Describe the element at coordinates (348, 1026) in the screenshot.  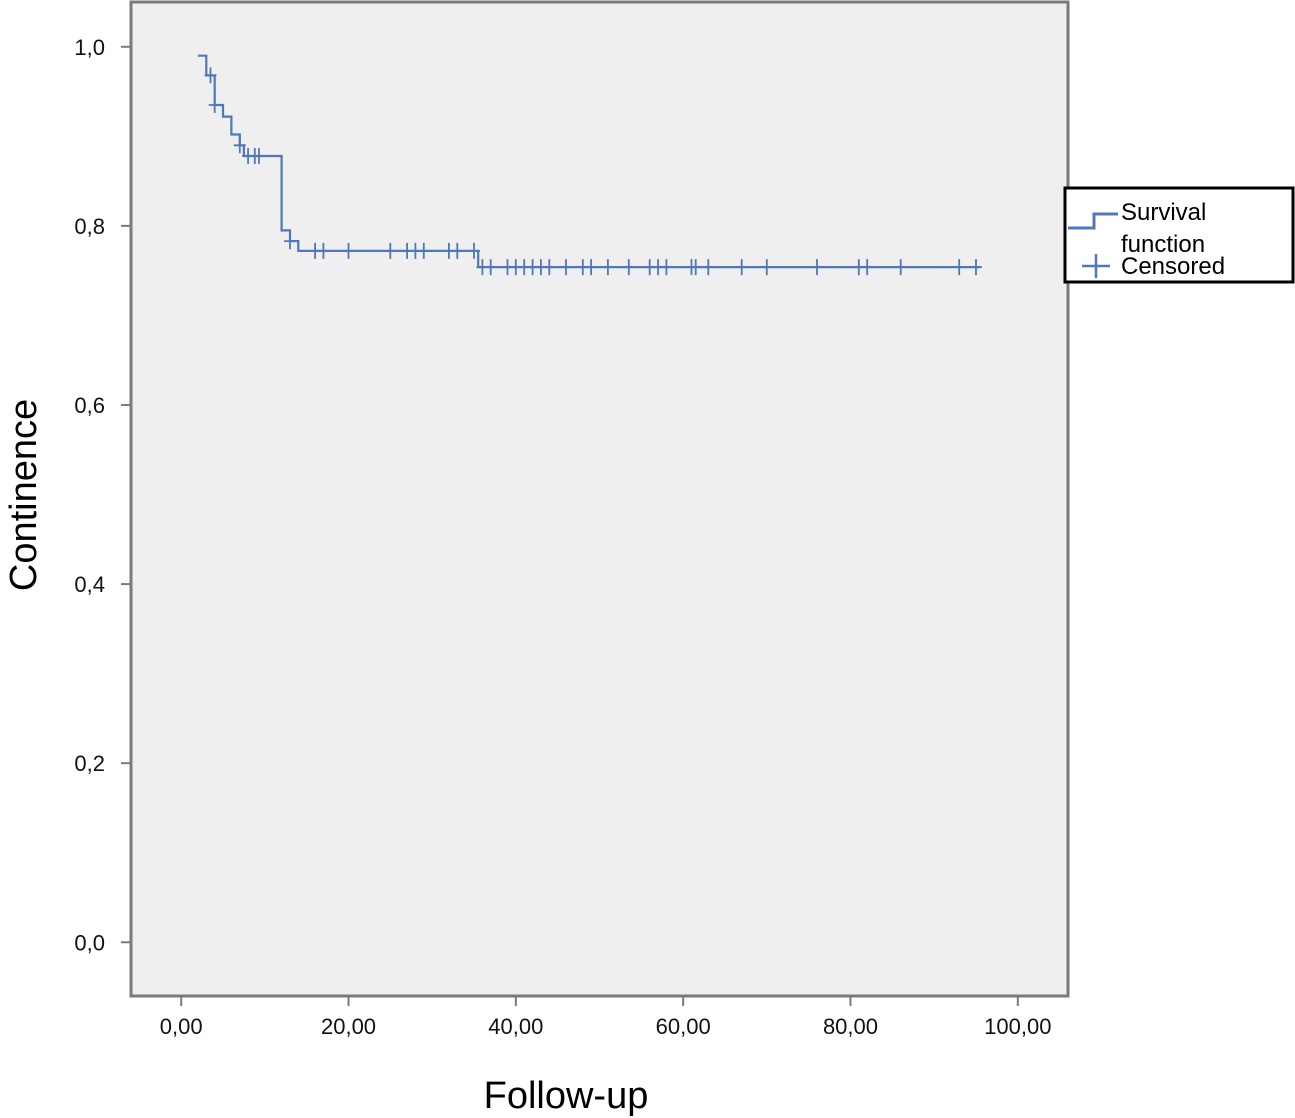
I see `x-tick-label: 20,00` at that location.